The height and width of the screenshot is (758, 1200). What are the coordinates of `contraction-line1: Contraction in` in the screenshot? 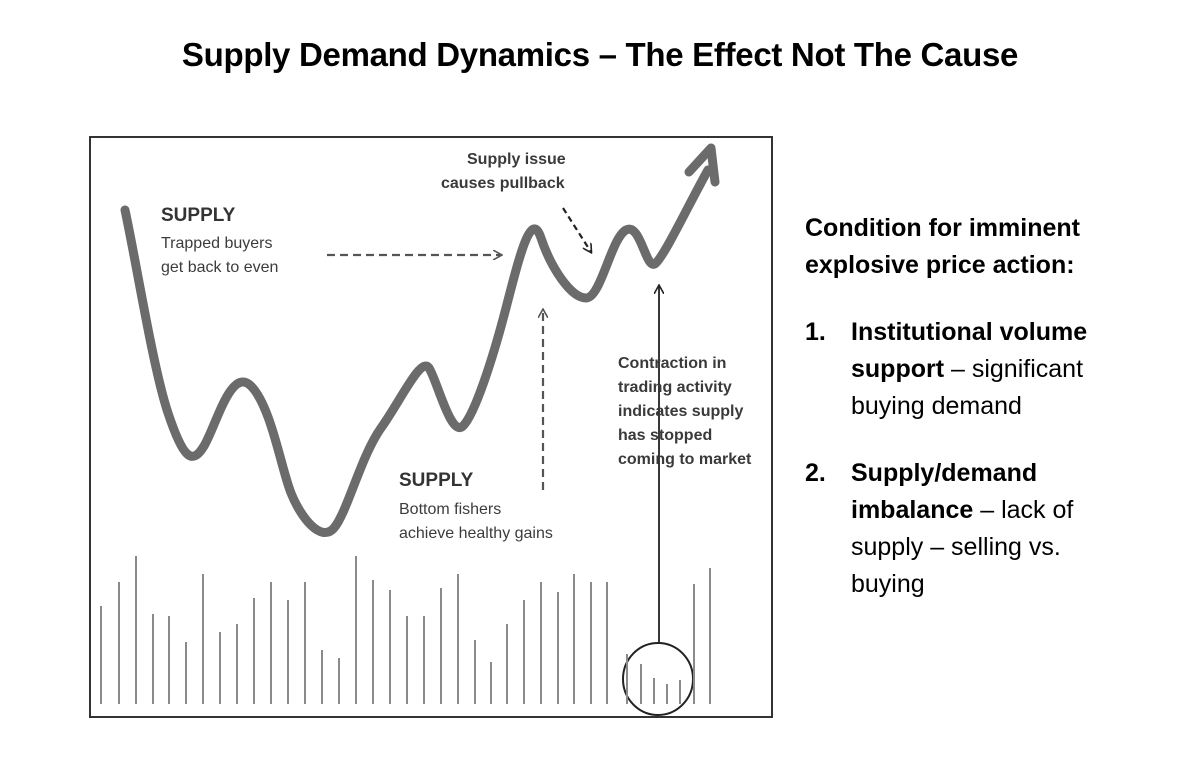 It's located at (672, 363).